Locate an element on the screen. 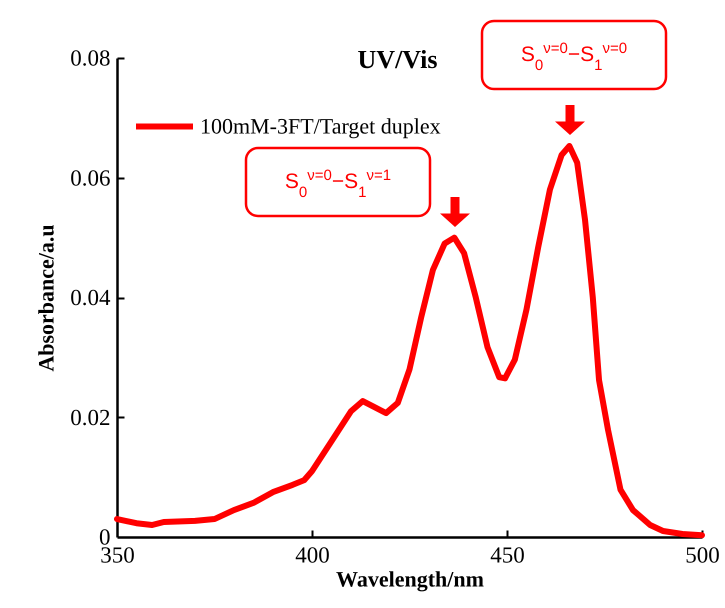  legend-label: 100mM-3FT/Target duplex is located at coordinates (320, 126).